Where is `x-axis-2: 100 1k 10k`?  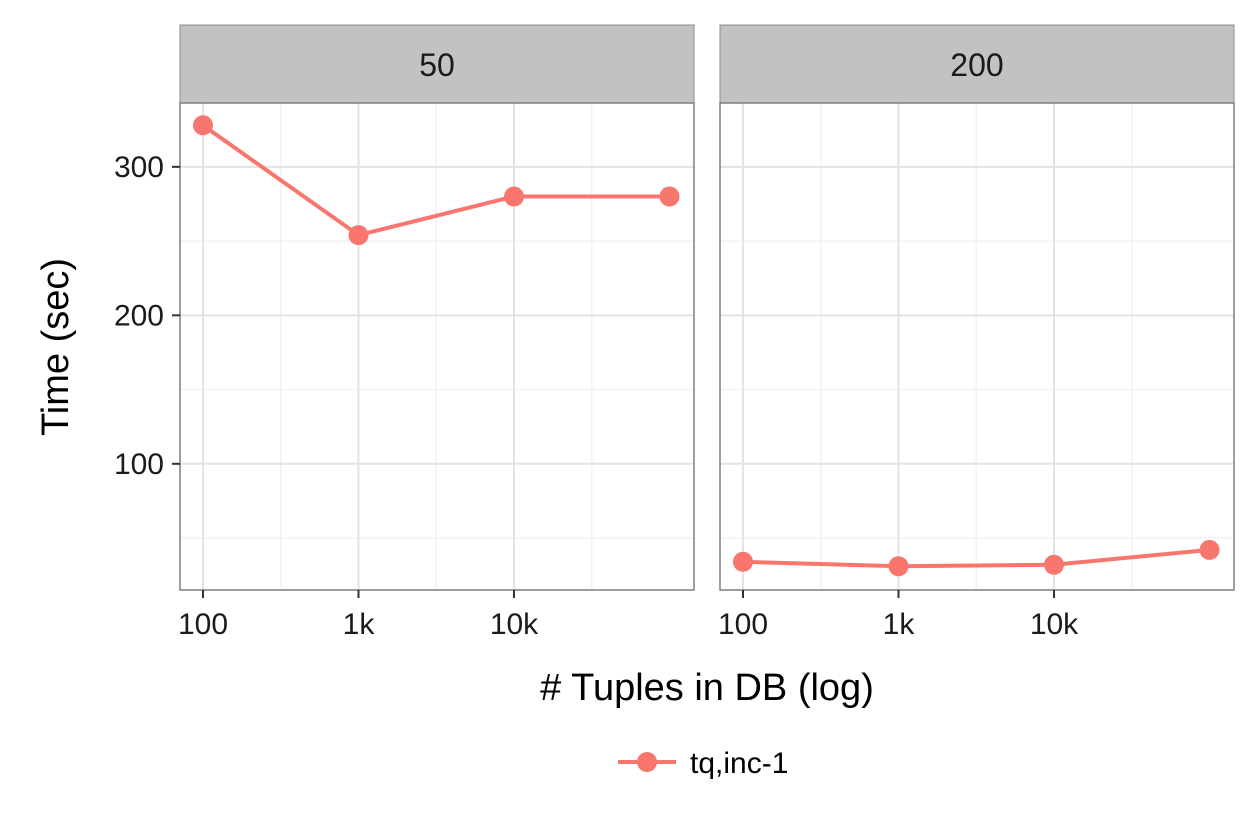 x-axis-2: 100 1k 10k is located at coordinates (898, 615).